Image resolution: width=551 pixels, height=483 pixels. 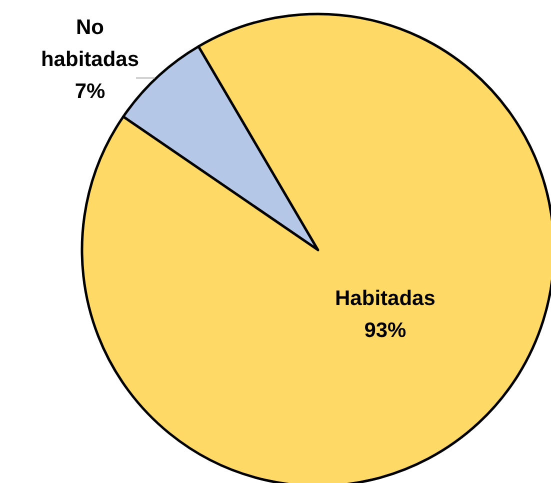 I want to click on data-label: 93%, so click(x=385, y=330).